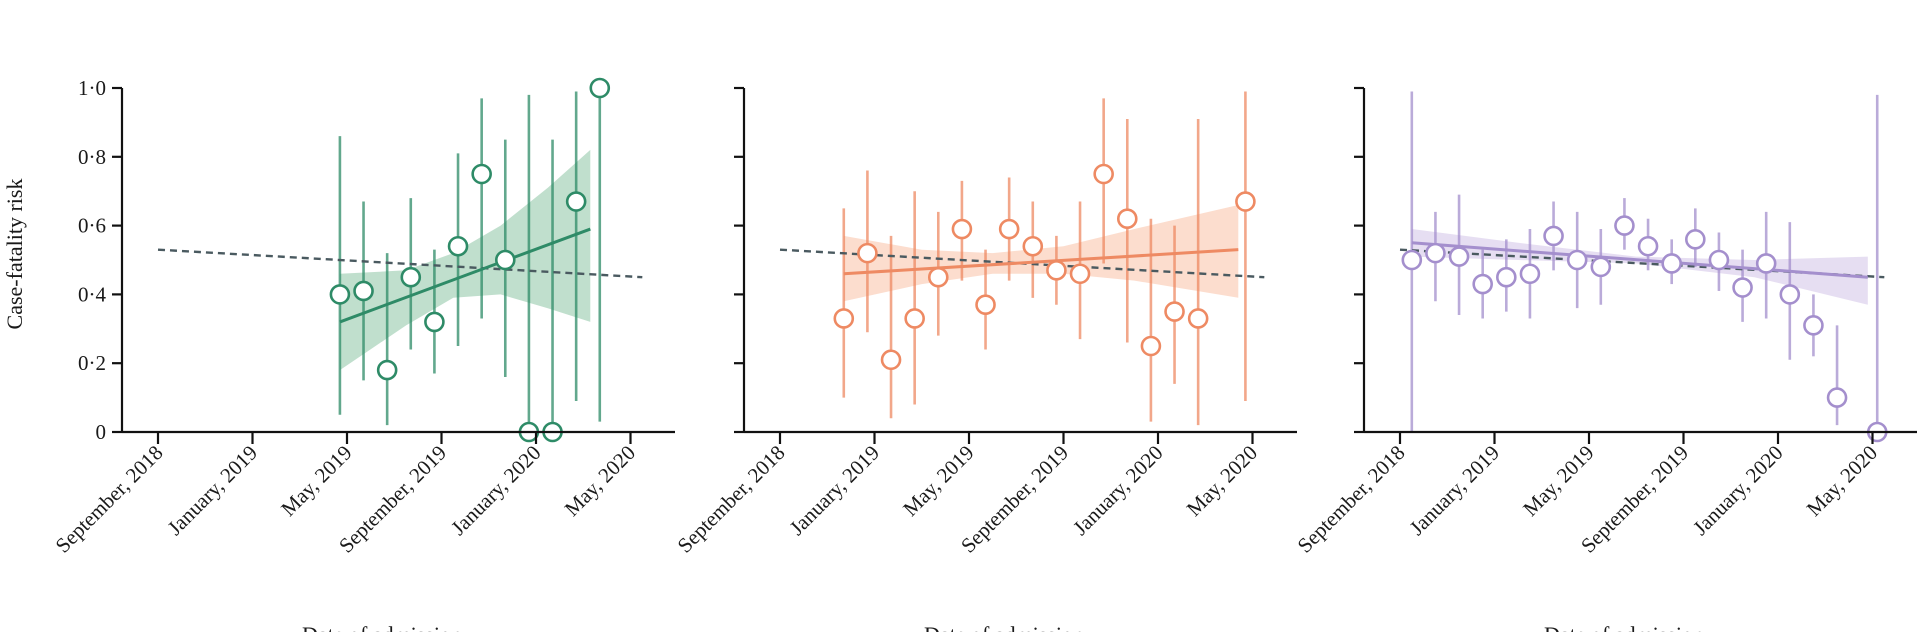 The image size is (1920, 632). Describe the element at coordinates (101, 432) in the screenshot. I see `y-tick-label: 0` at that location.